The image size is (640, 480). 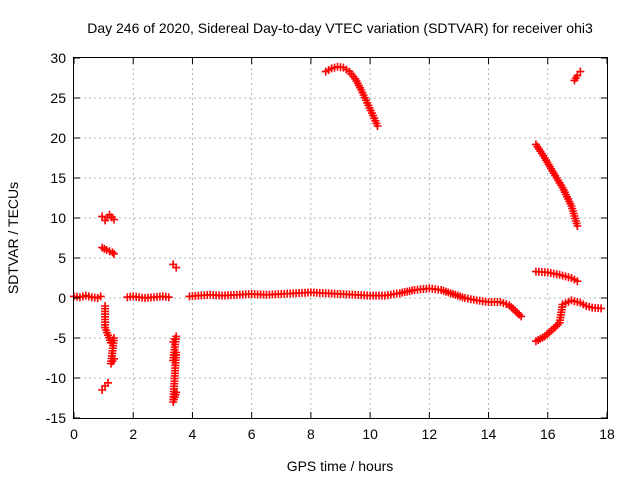 I want to click on y-tick-label: 25, so click(x=58, y=98).